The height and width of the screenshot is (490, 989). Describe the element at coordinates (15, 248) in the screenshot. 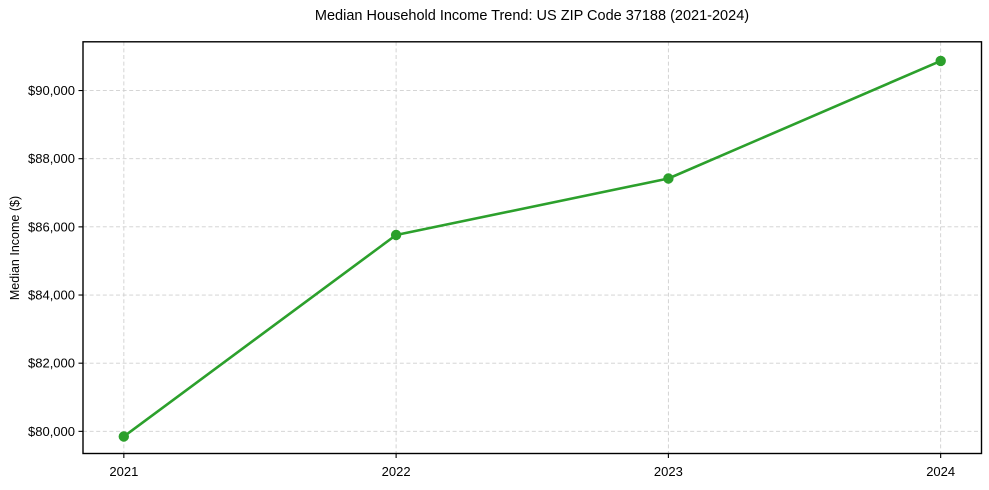

I see `y-axis-title: Median Income ($)` at that location.